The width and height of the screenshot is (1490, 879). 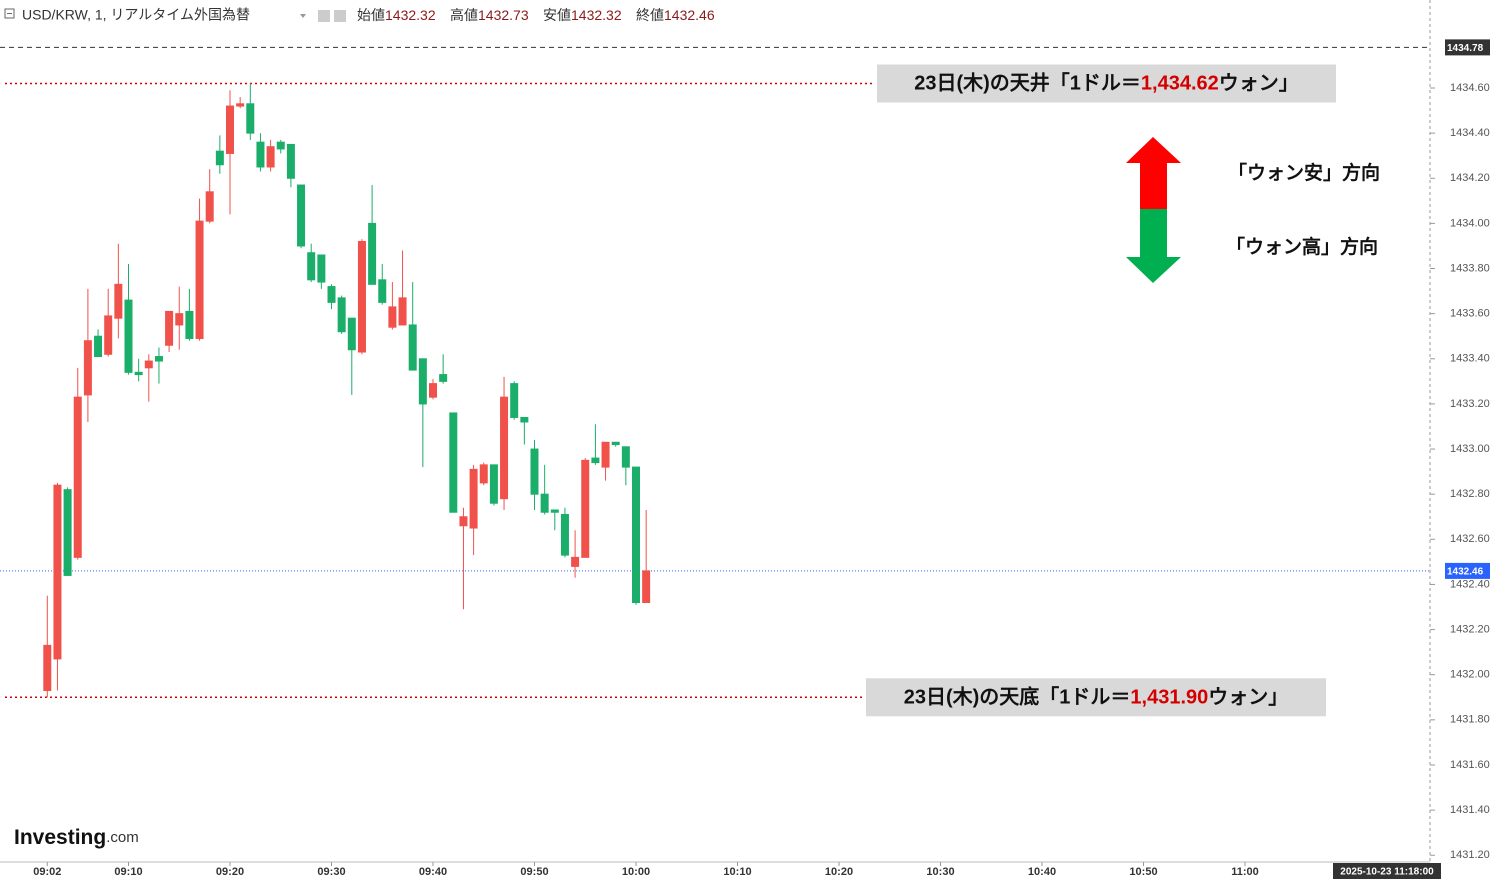 I want to click on ohlc-item: 終値1432.46, so click(x=675, y=15).